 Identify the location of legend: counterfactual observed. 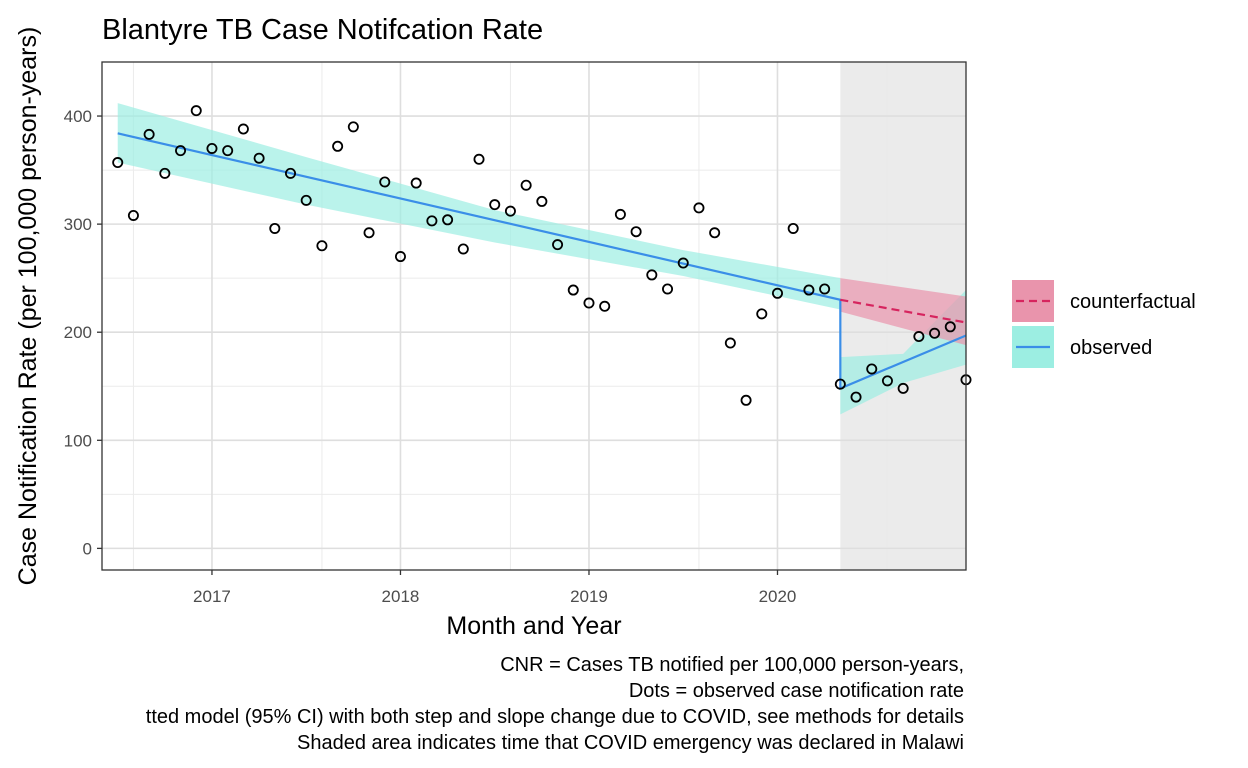
(1104, 324).